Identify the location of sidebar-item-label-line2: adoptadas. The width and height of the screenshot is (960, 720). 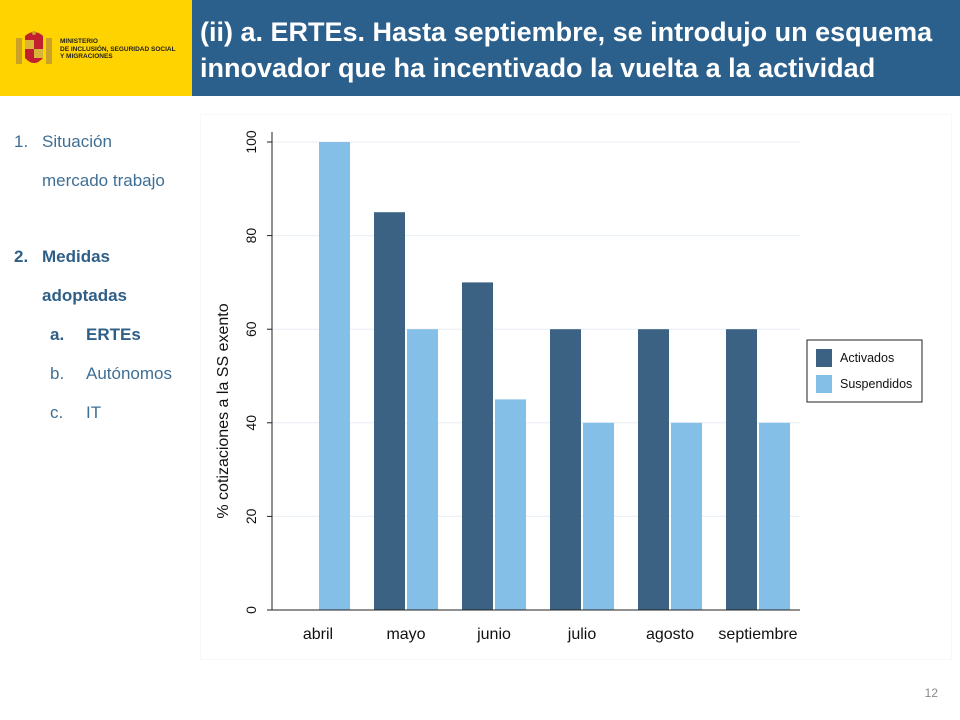
(85, 295).